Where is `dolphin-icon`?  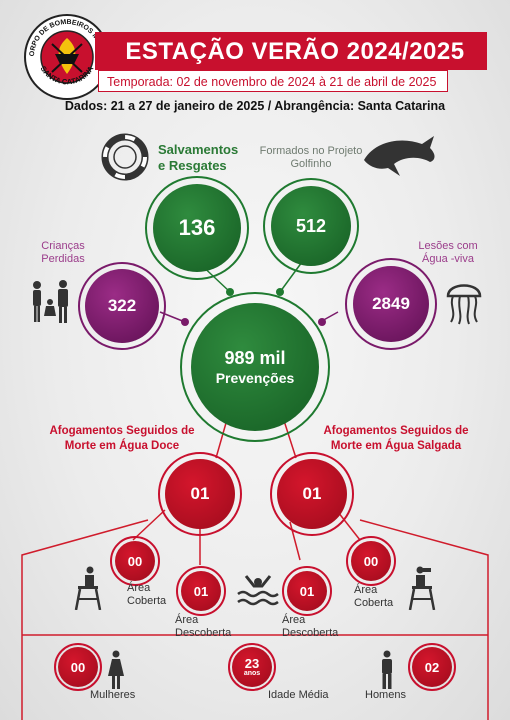 dolphin-icon is located at coordinates (400, 156).